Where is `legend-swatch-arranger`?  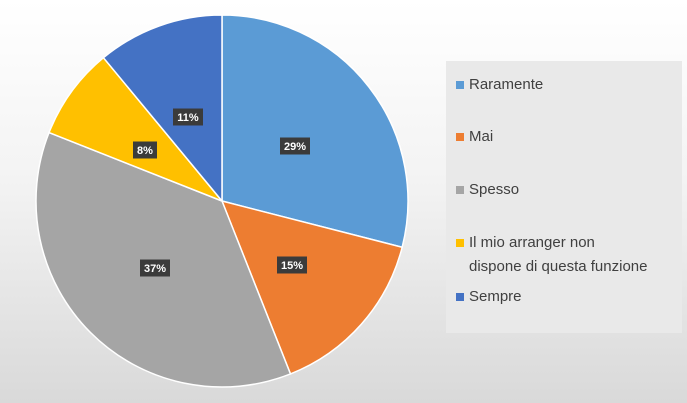
legend-swatch-arranger is located at coordinates (460, 243).